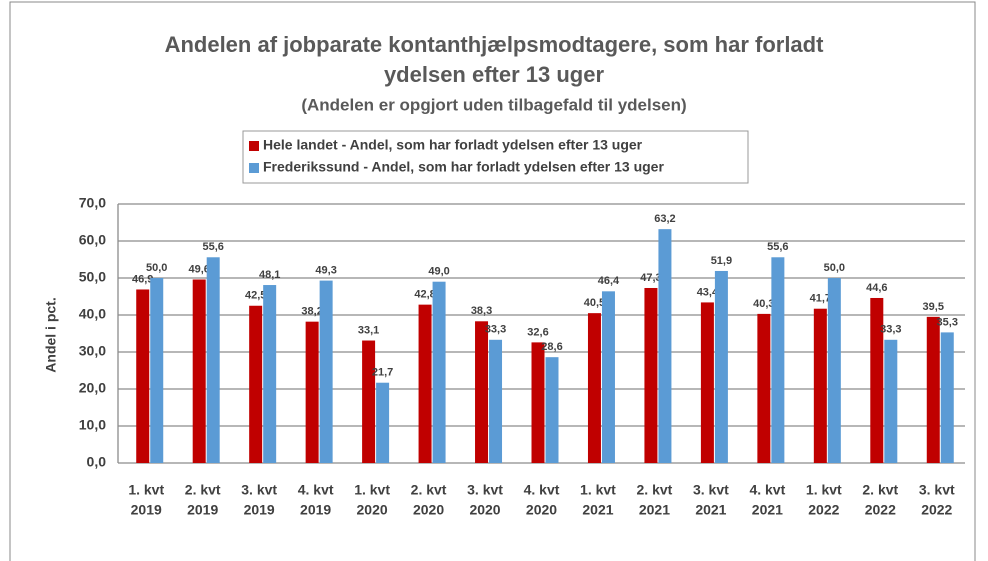 The image size is (988, 561). I want to click on value-label: 46,4, so click(609, 281).